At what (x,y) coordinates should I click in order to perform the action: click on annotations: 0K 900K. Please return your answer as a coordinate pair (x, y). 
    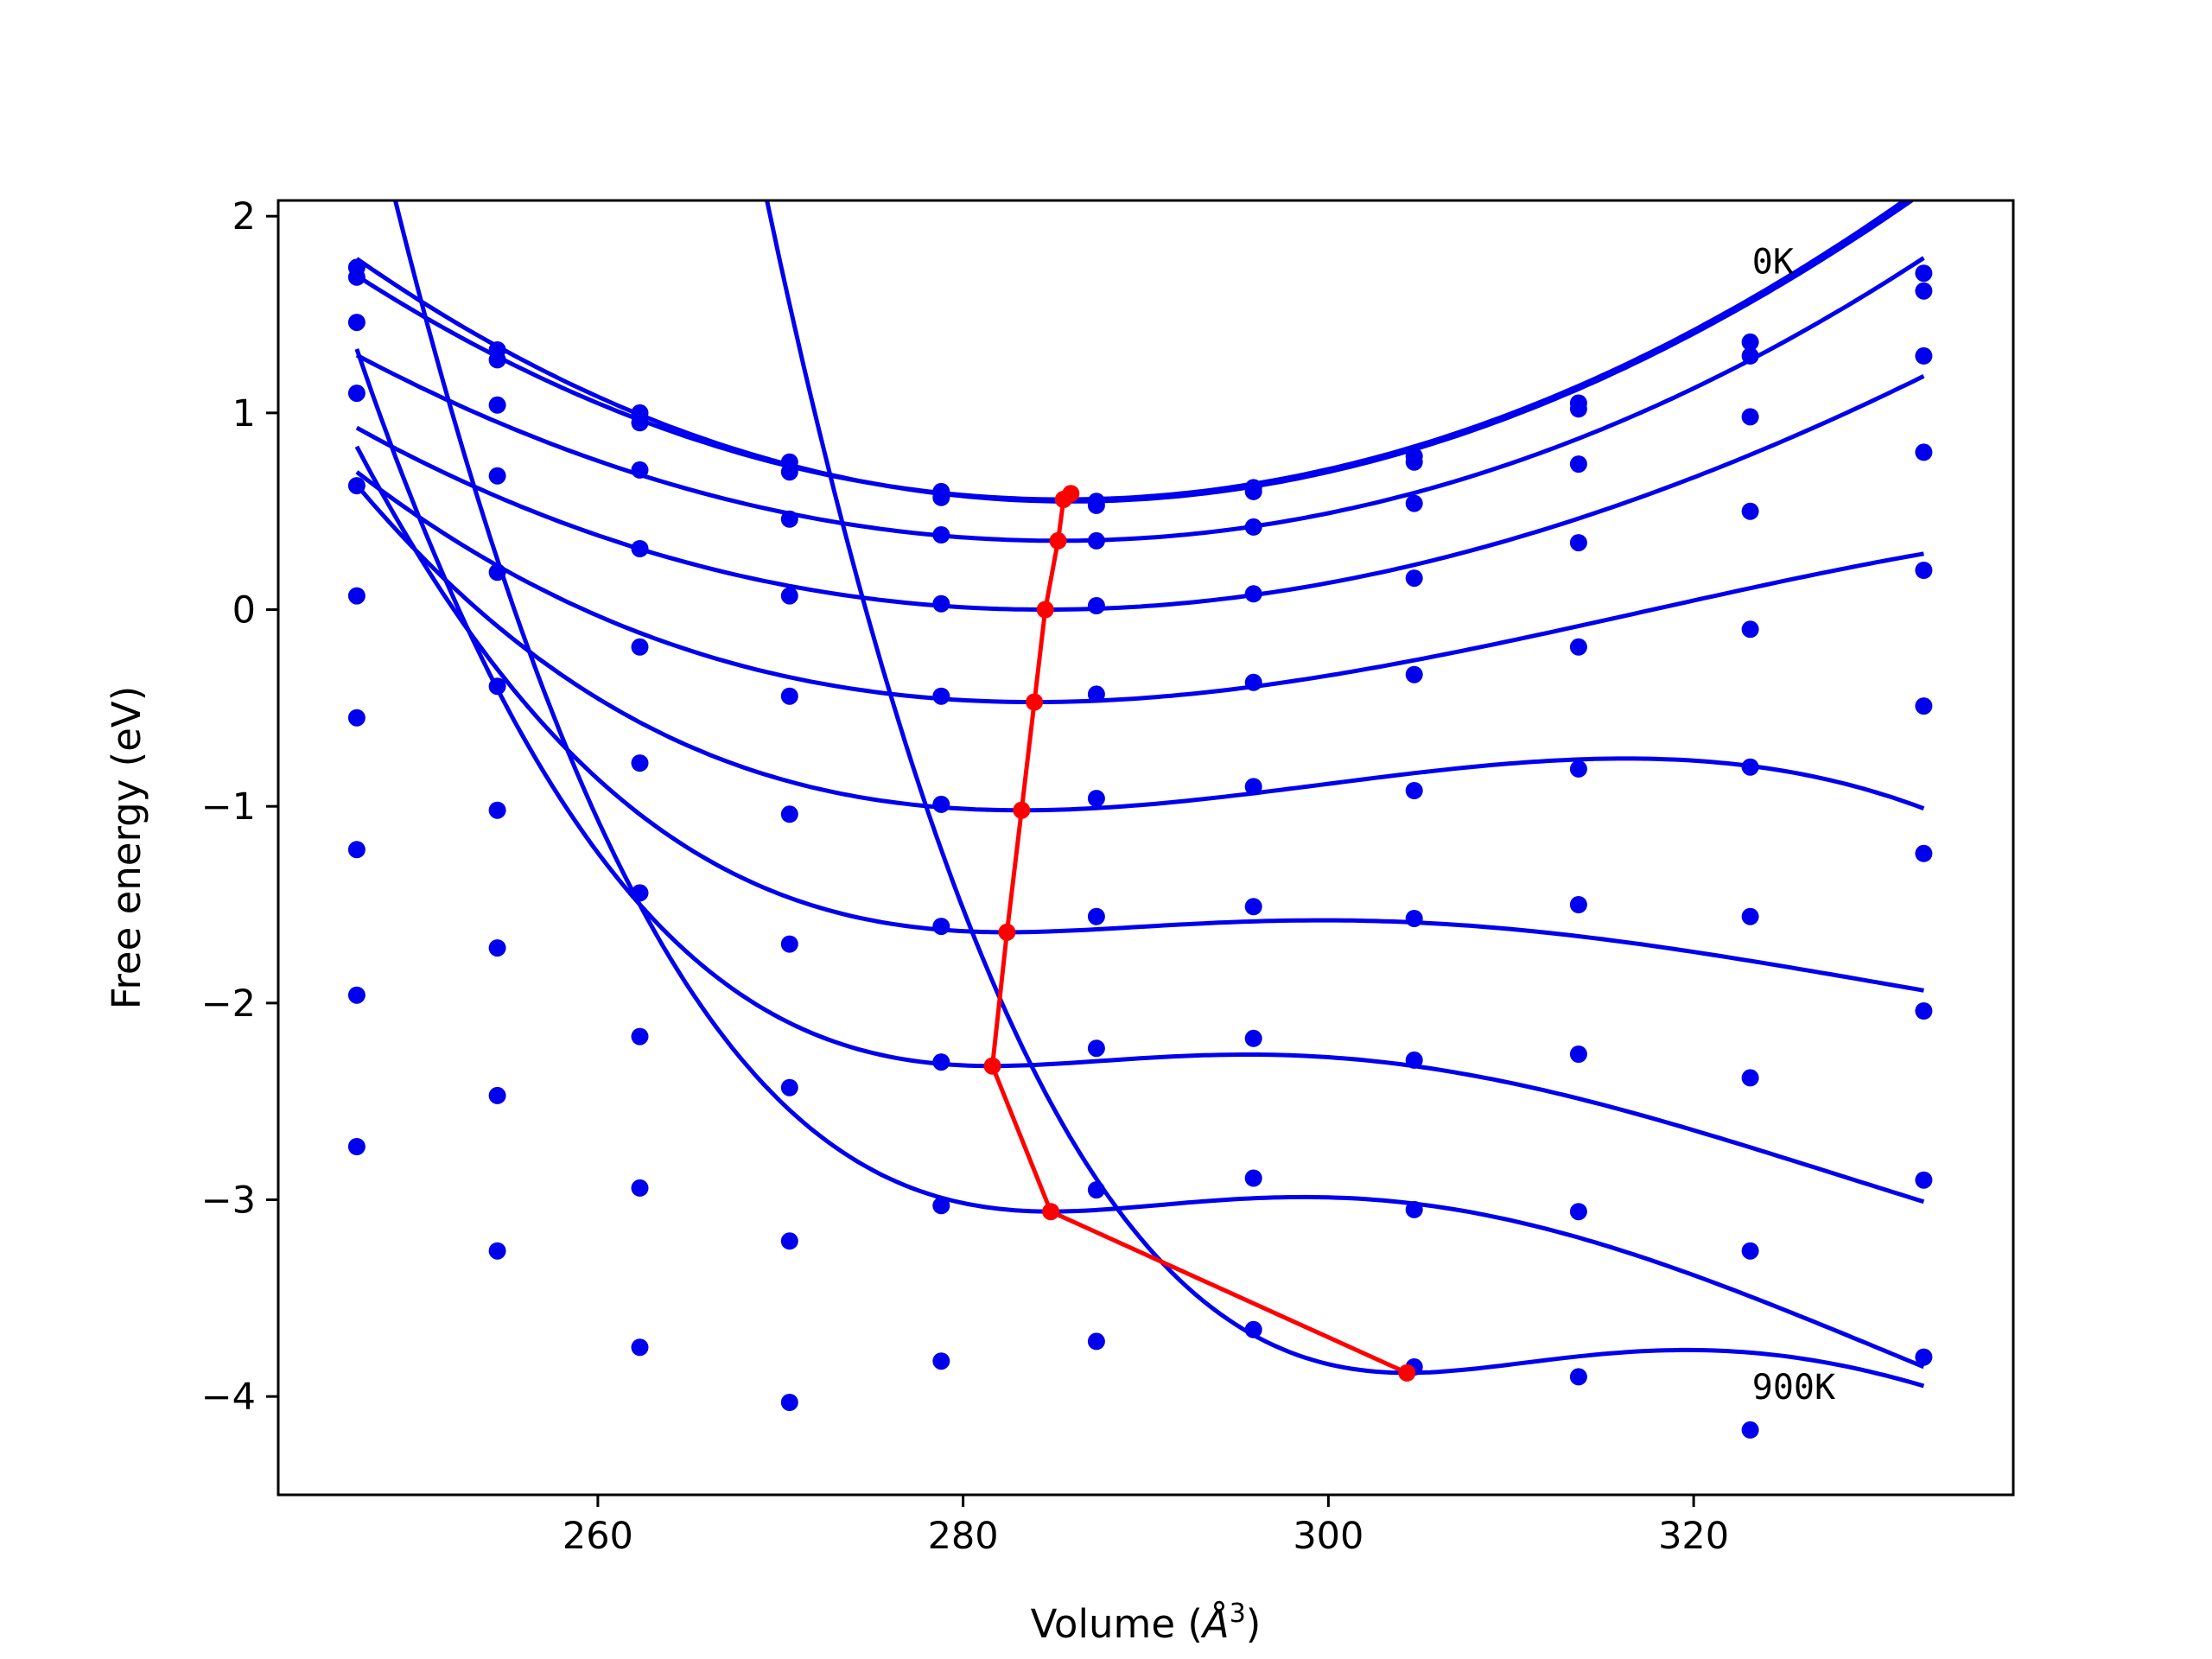
    Looking at the image, I should click on (1793, 825).